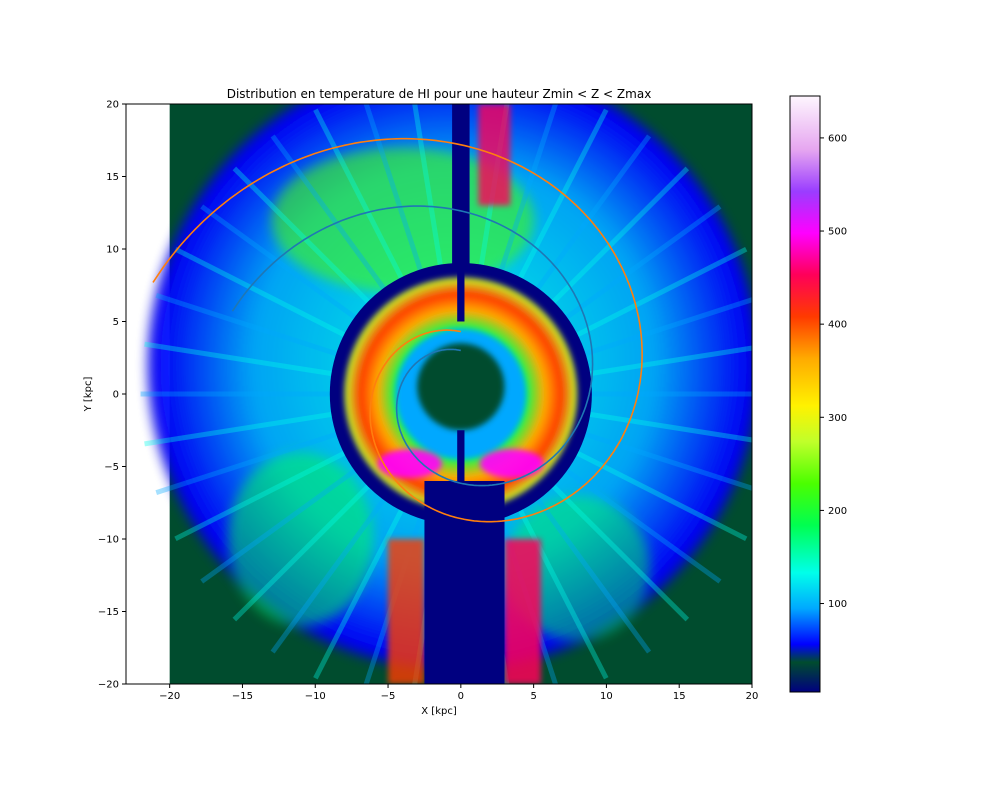 This screenshot has width=1008, height=792. I want to click on colorbar-tick-label: 600, so click(837, 138).